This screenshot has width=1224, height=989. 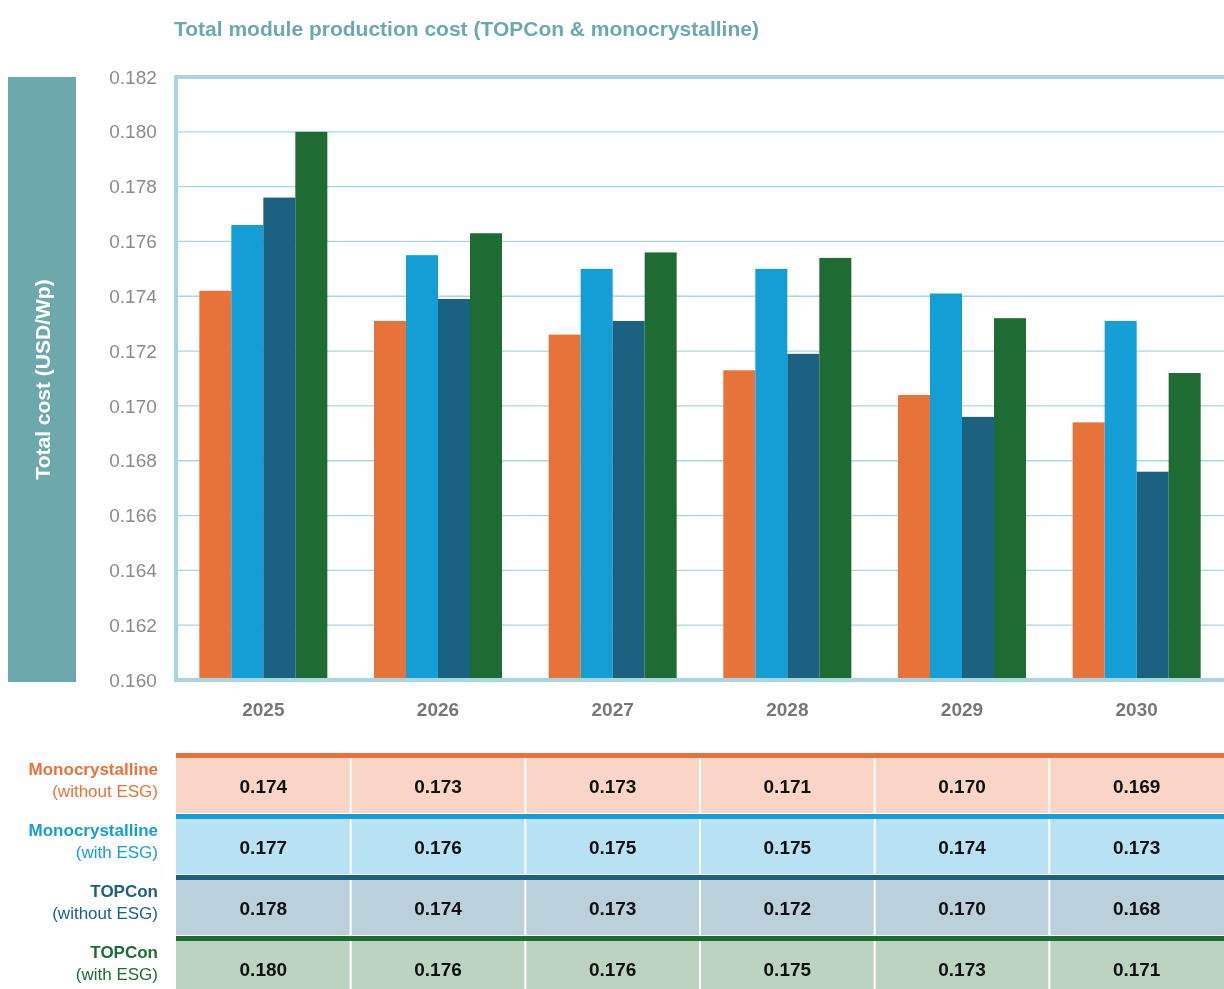 What do you see at coordinates (133, 242) in the screenshot?
I see `y-tick-label: 0.176` at bounding box center [133, 242].